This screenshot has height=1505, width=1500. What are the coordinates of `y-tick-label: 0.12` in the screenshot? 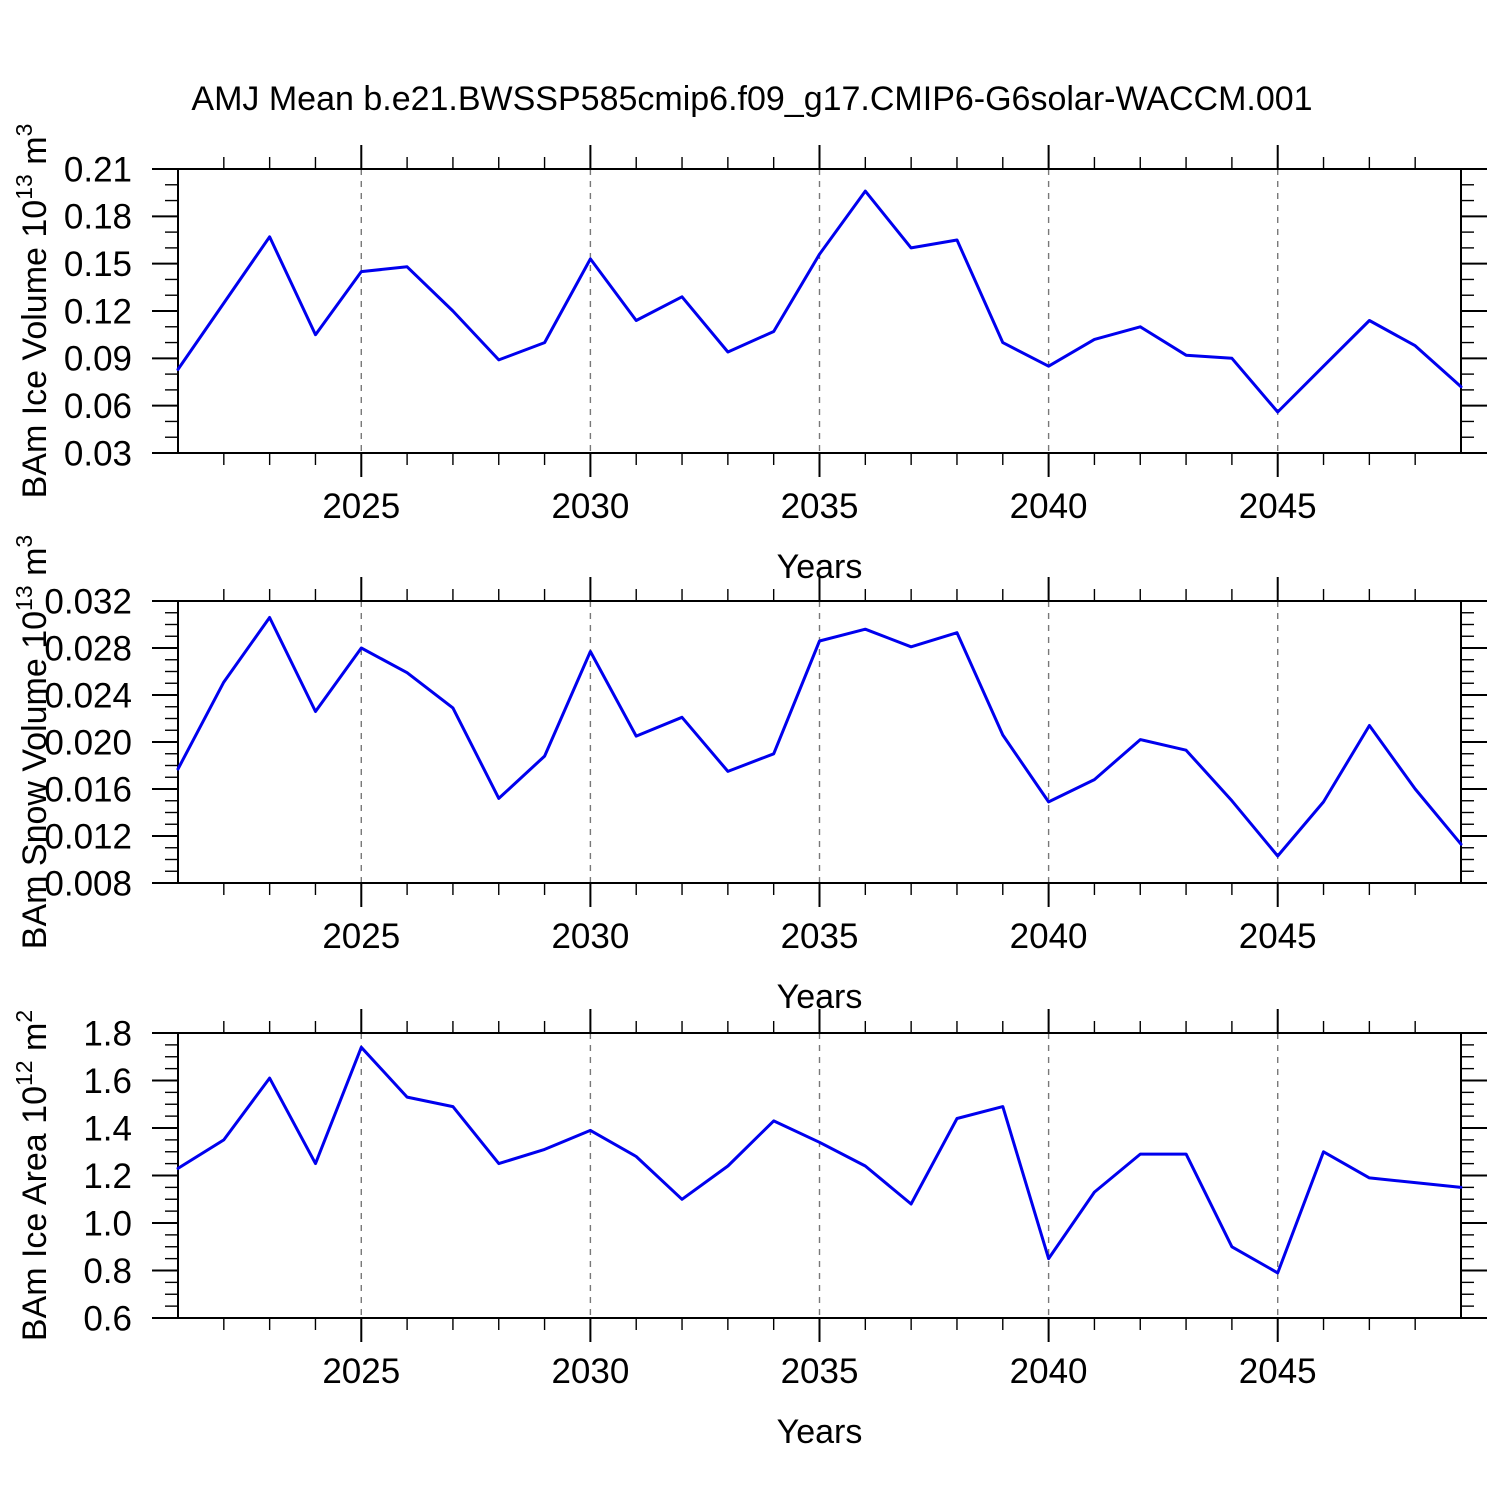 It's located at (98, 311).